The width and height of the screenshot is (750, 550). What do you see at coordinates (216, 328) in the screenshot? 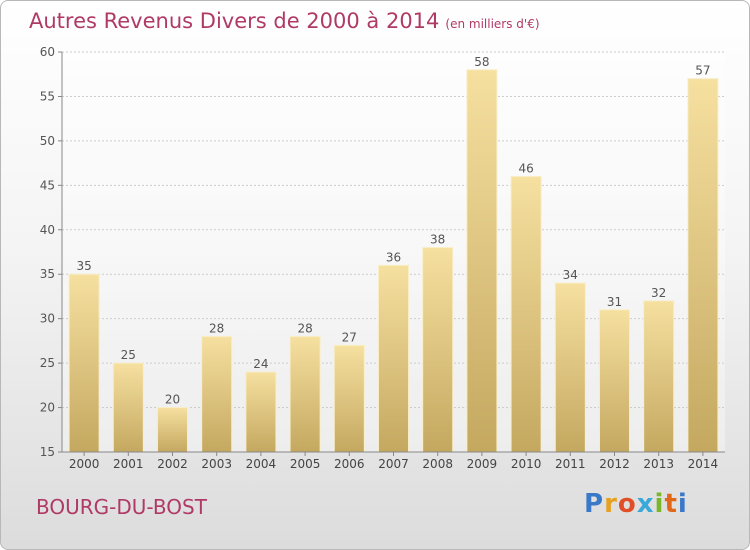
I see `data-label-2003: 28` at bounding box center [216, 328].